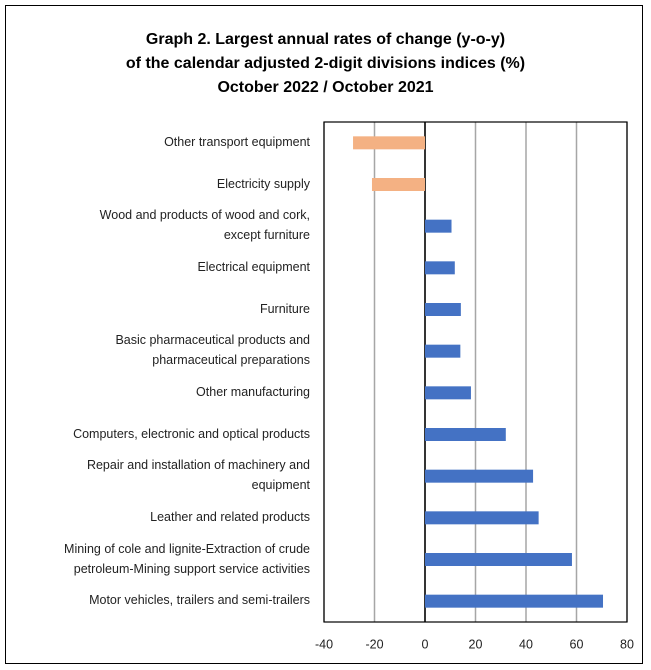 This screenshot has height=670, width=651. I want to click on x-tick-label: 0, so click(425, 644).